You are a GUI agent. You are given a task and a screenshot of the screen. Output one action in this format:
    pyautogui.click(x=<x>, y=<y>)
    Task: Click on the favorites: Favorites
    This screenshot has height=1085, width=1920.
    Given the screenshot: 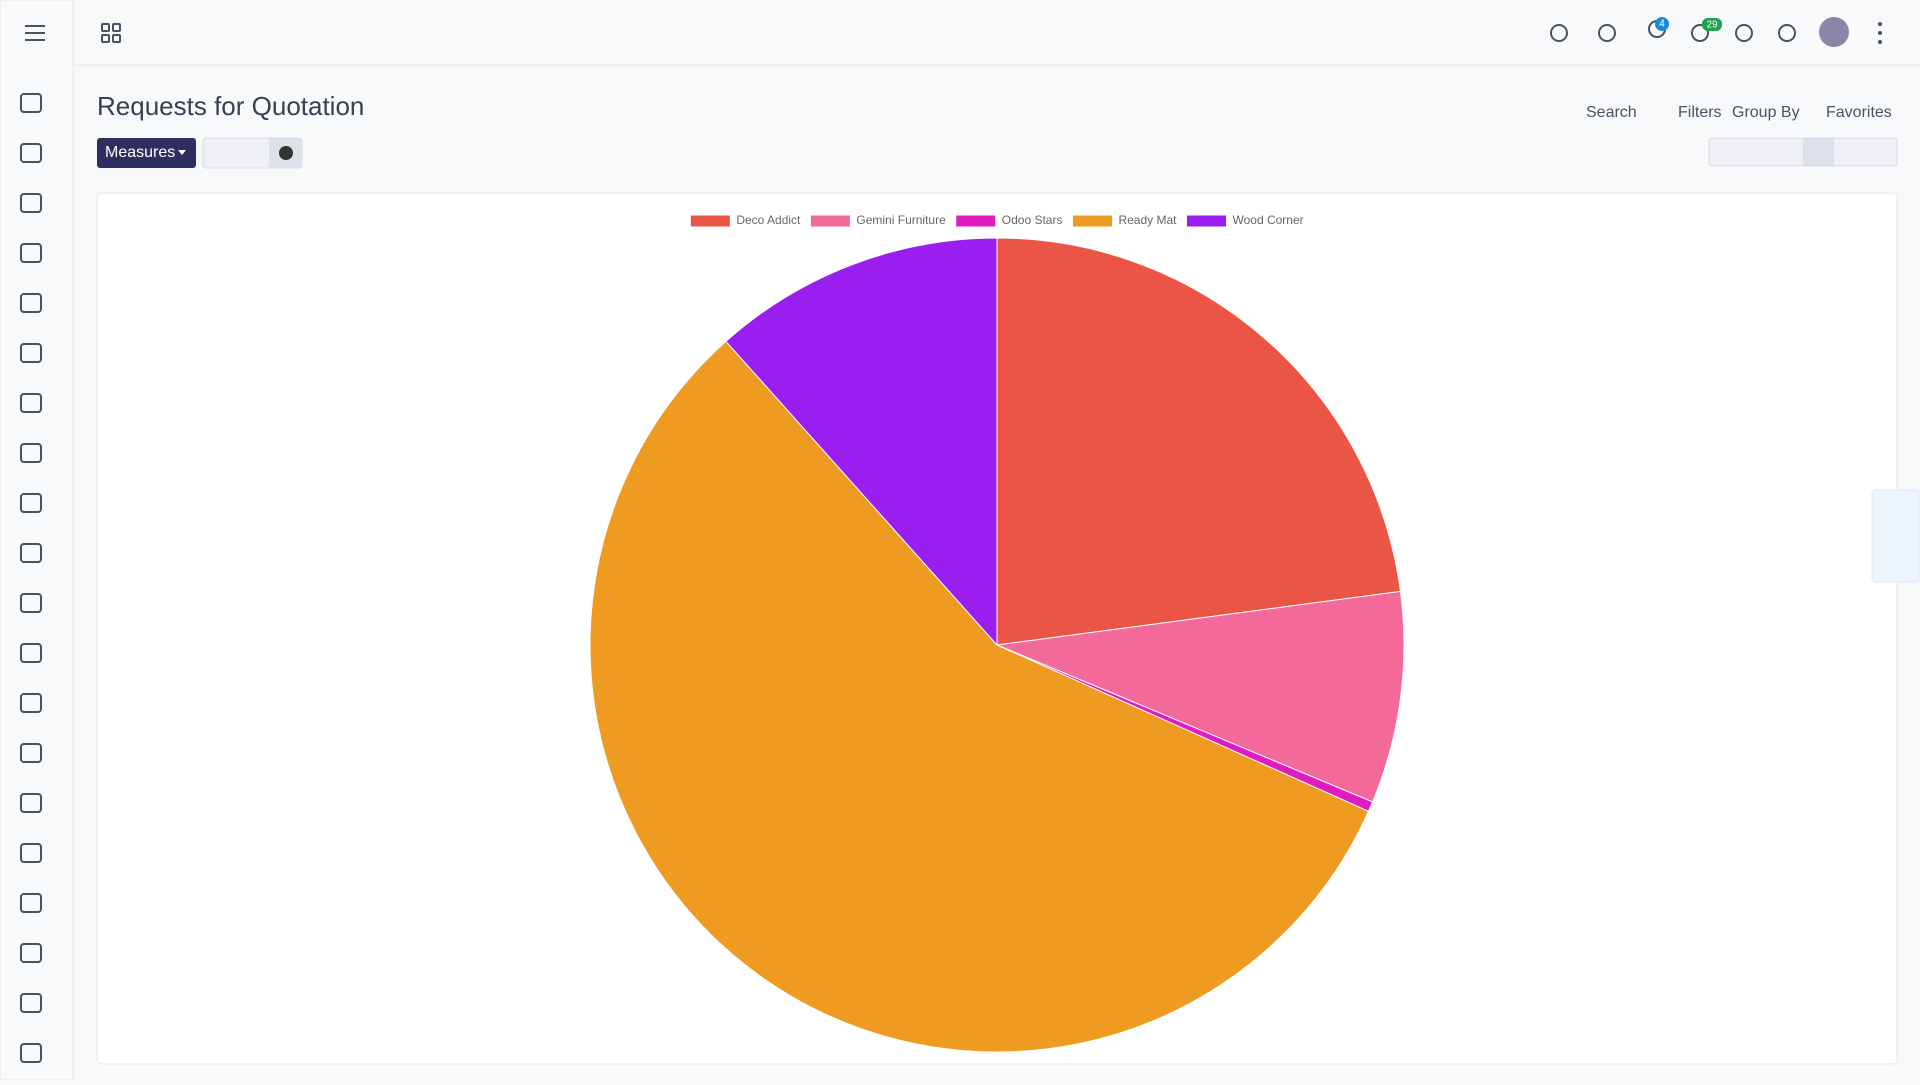 What is the action you would take?
    pyautogui.click(x=1859, y=112)
    